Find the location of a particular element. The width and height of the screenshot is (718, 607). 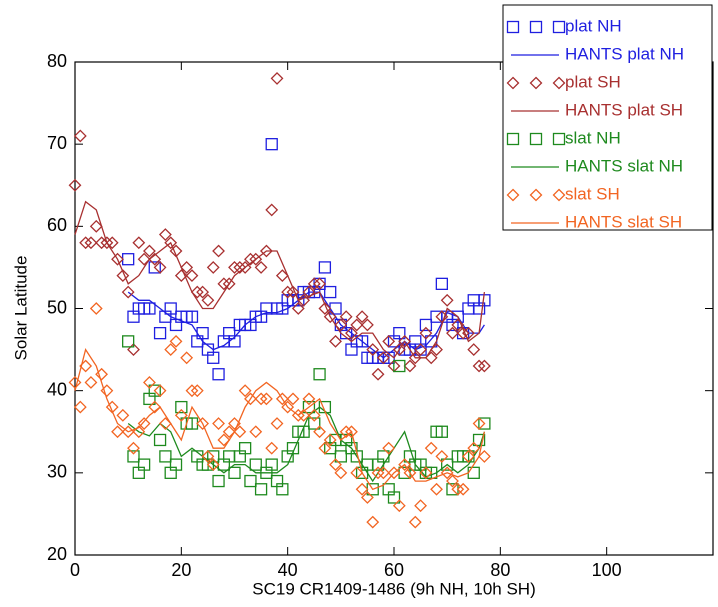

x-axis-label: SC19 CR1409-1486 (9h NH, 10h SH) is located at coordinates (393, 588).